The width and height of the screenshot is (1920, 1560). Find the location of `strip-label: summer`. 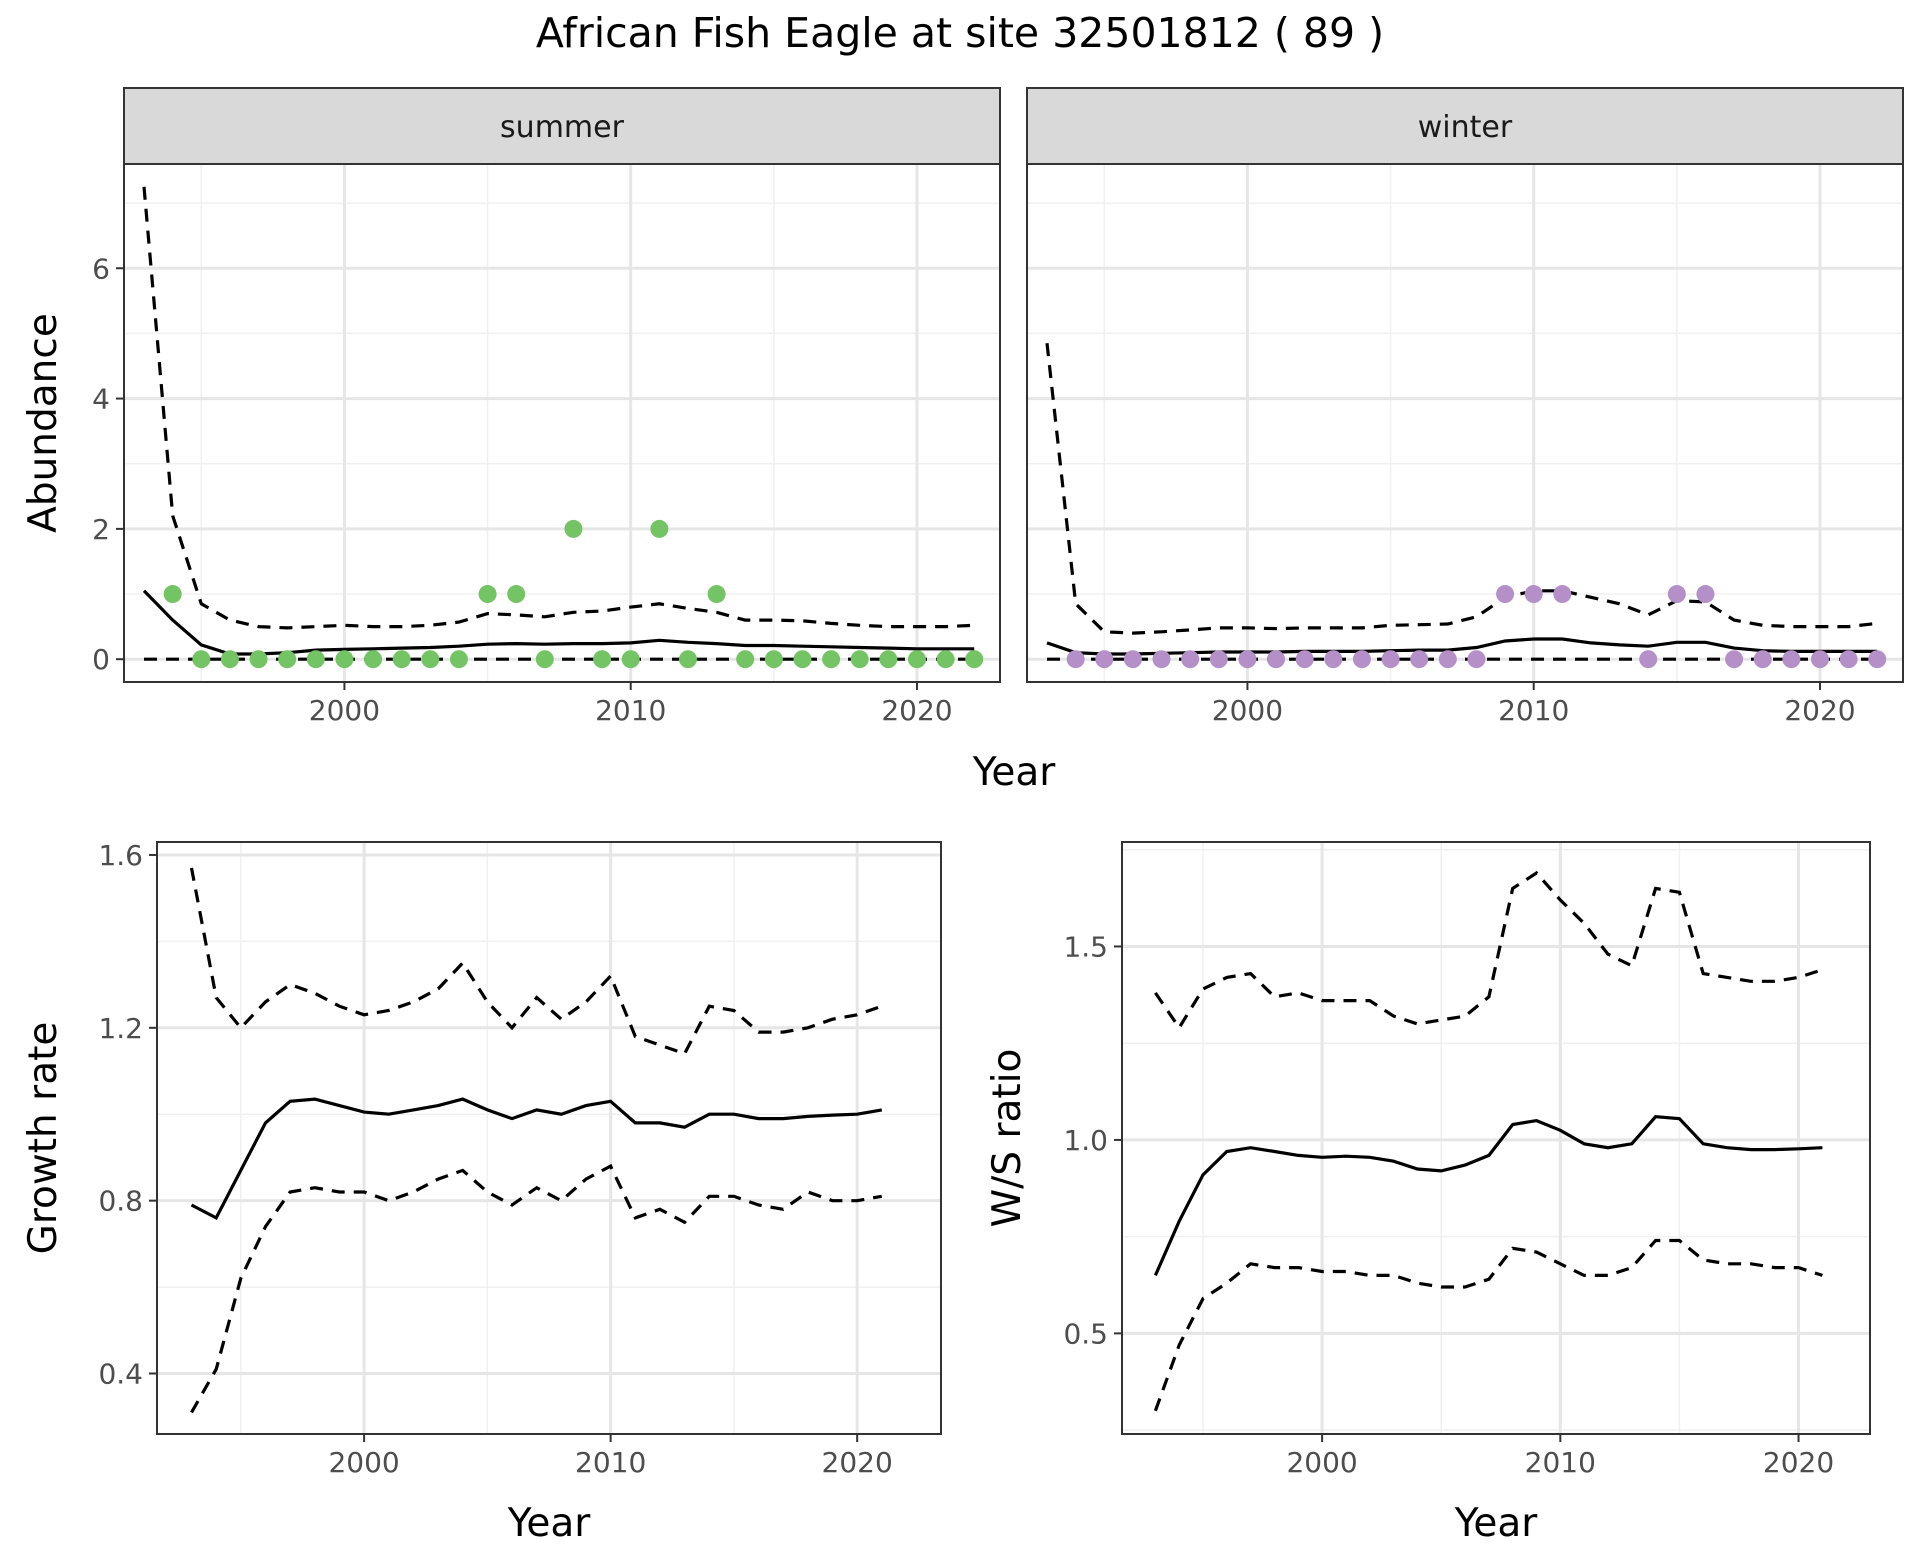

strip-label: summer is located at coordinates (562, 127).